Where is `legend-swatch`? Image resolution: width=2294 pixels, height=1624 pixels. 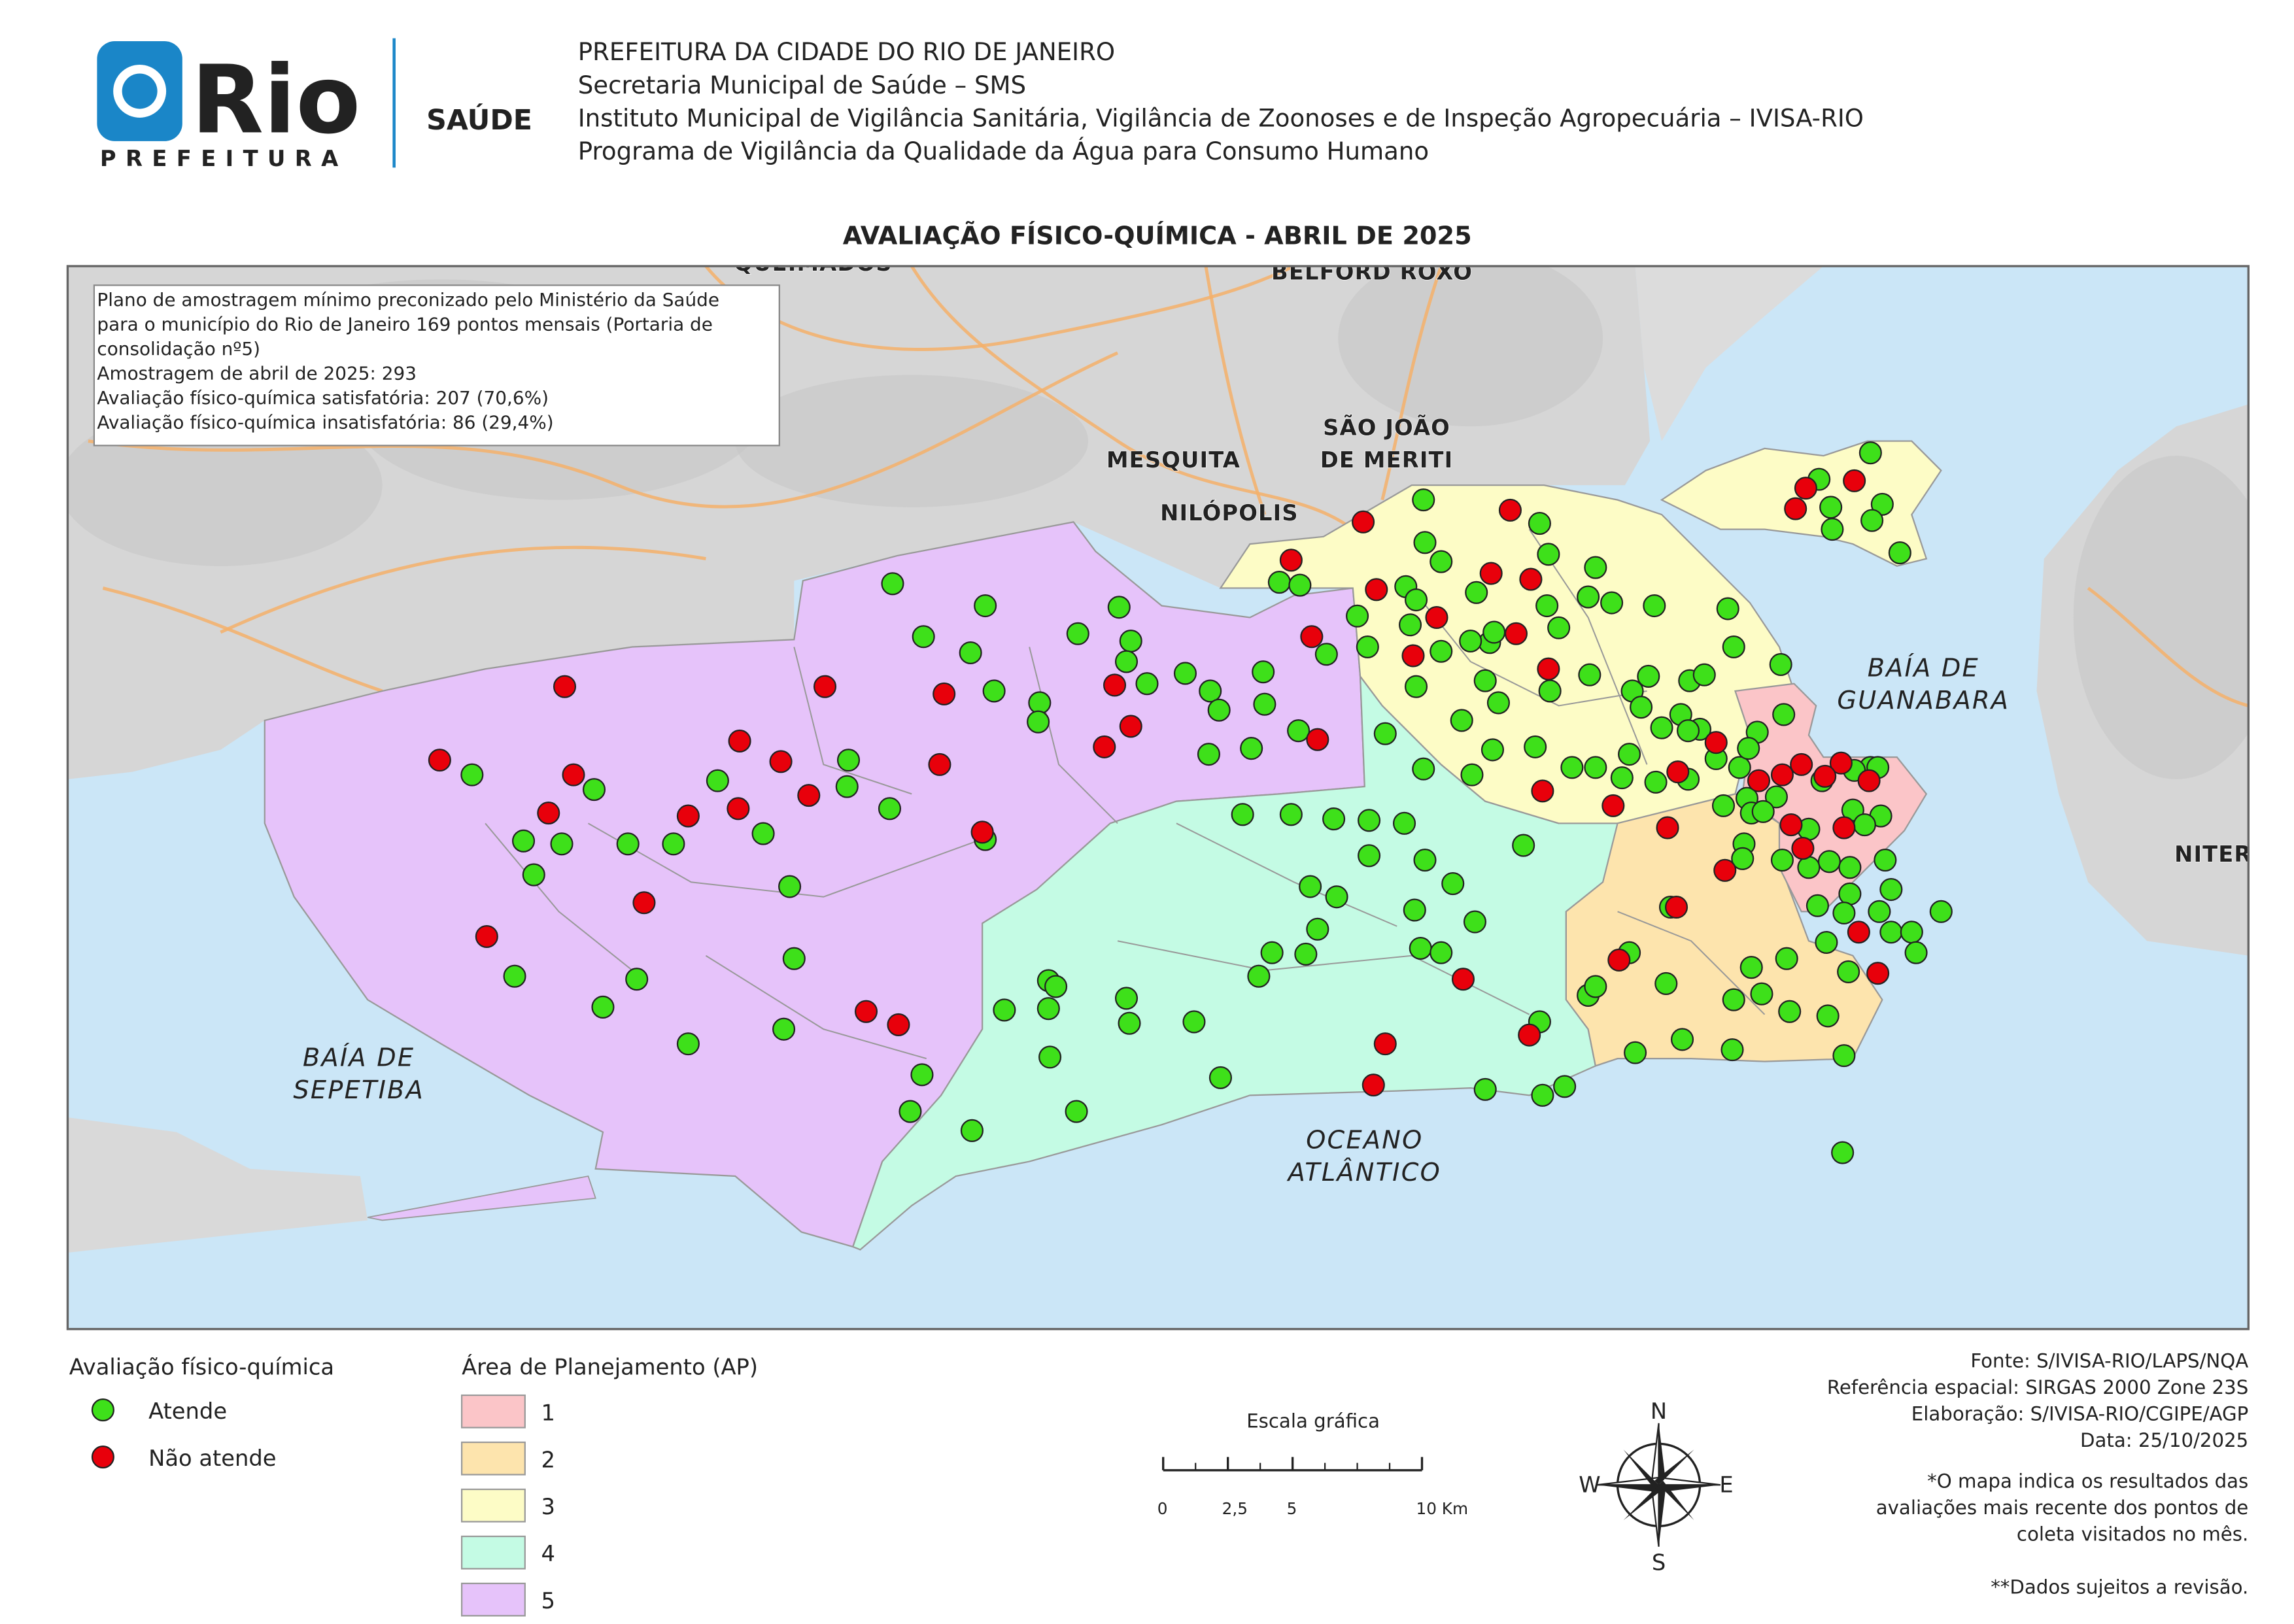 legend-swatch is located at coordinates (493, 1552).